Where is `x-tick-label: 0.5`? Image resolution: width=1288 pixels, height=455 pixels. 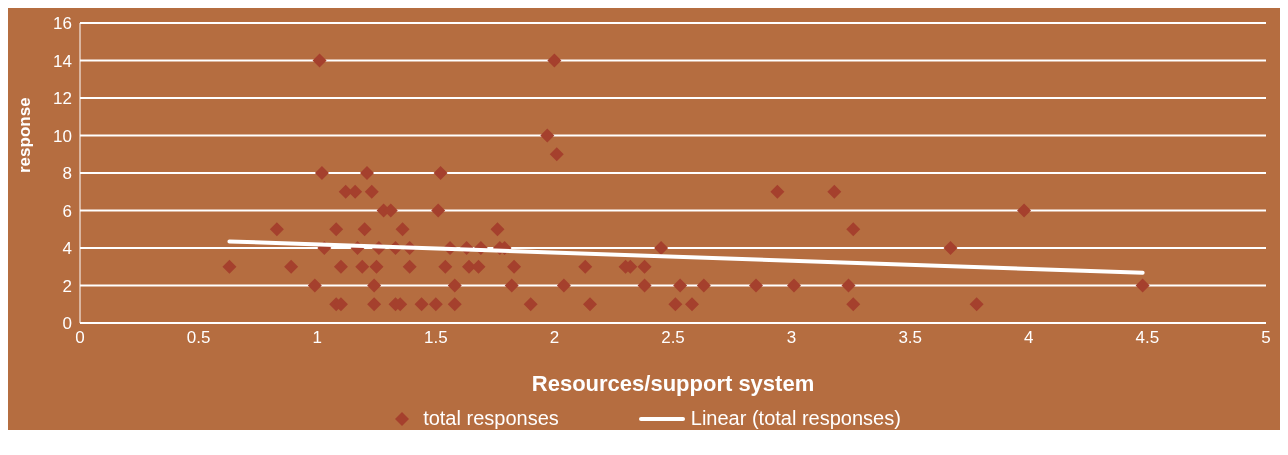
x-tick-label: 0.5 is located at coordinates (198, 338).